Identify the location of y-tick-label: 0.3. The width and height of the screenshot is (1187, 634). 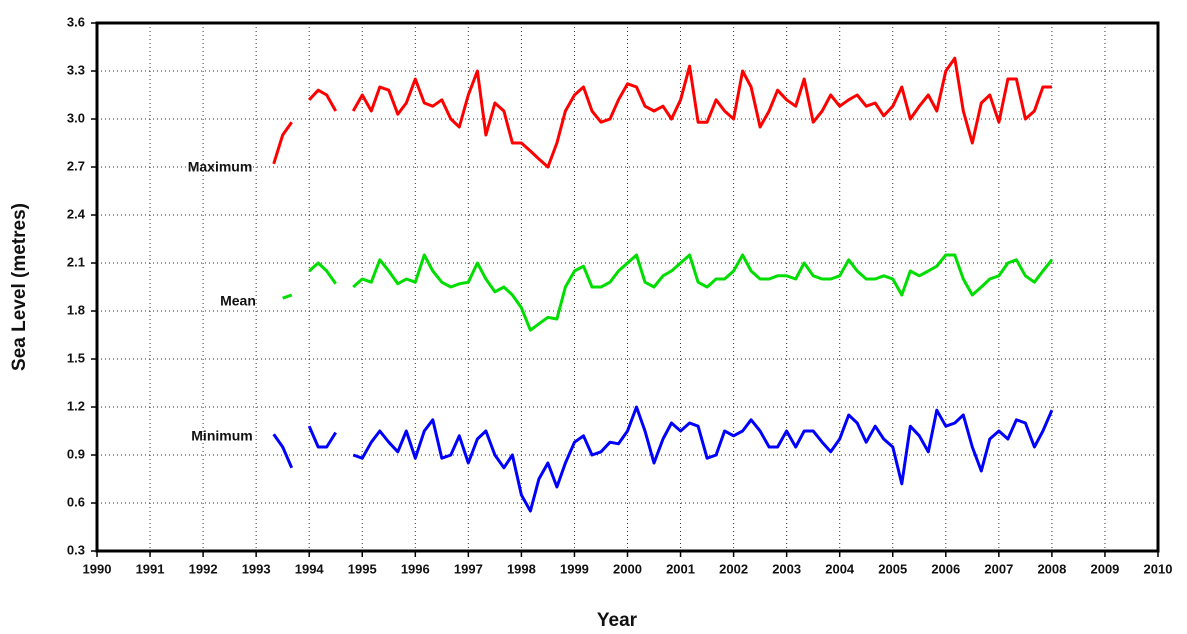
(76, 549).